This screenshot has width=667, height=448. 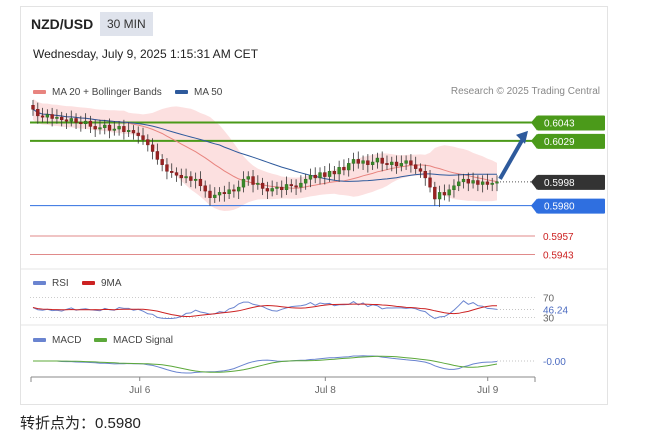 What do you see at coordinates (549, 299) in the screenshot?
I see `rsi-level-label-70: 70` at bounding box center [549, 299].